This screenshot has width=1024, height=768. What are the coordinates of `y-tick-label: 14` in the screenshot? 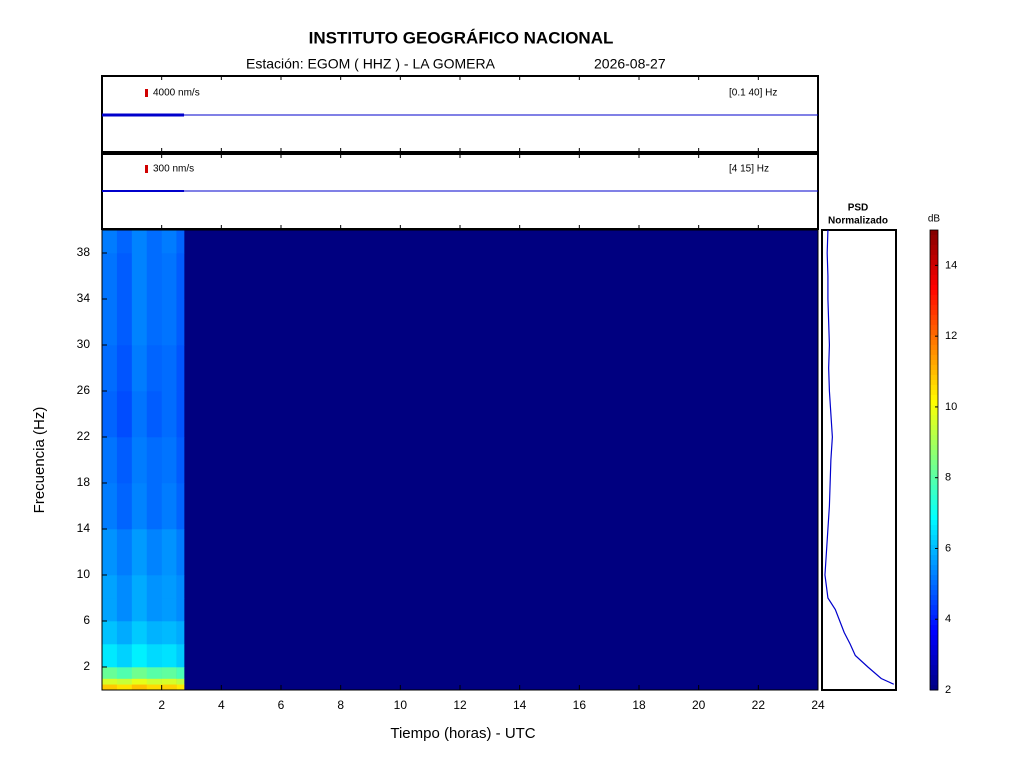 It's located at (84, 528).